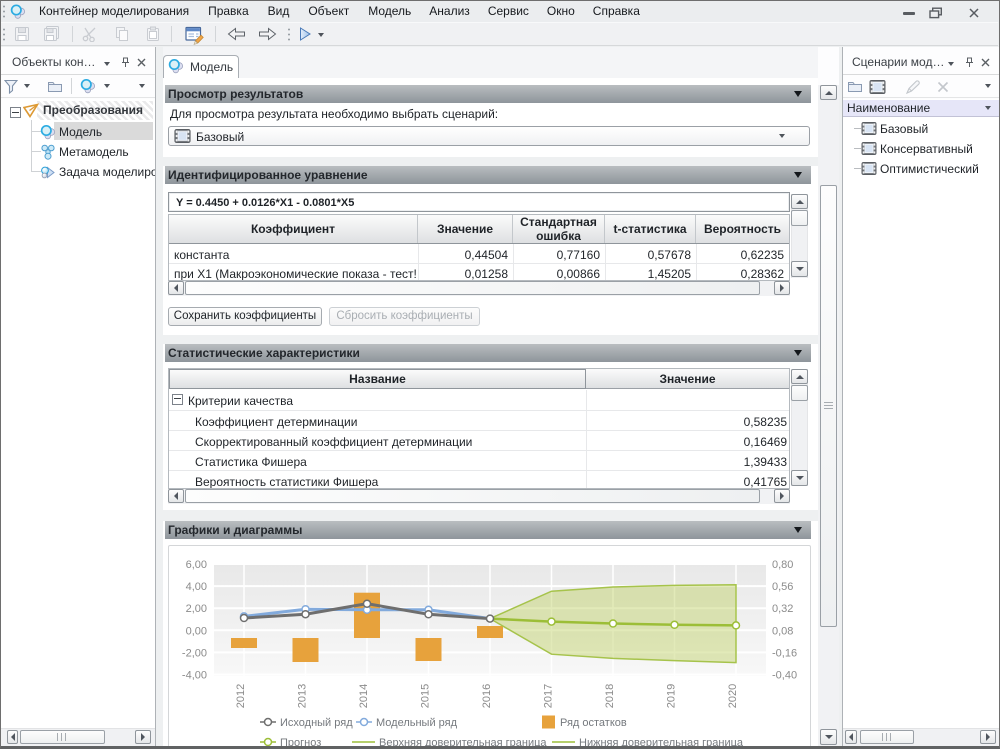 The width and height of the screenshot is (1000, 749). I want to click on svg-text: 0,00, so click(196, 631).